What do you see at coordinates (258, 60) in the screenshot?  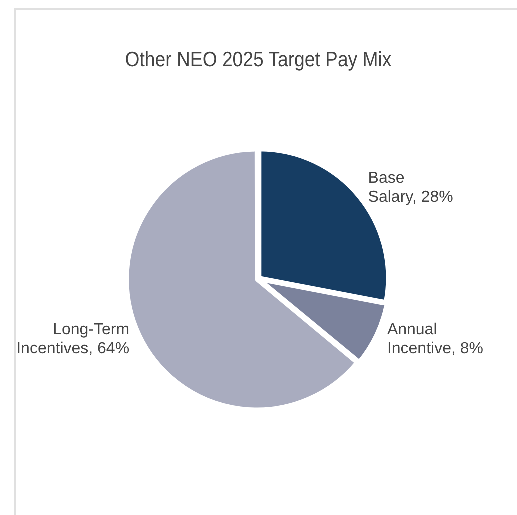 I see `chart-title: Other NEO 2025 Target Pay Mix` at bounding box center [258, 60].